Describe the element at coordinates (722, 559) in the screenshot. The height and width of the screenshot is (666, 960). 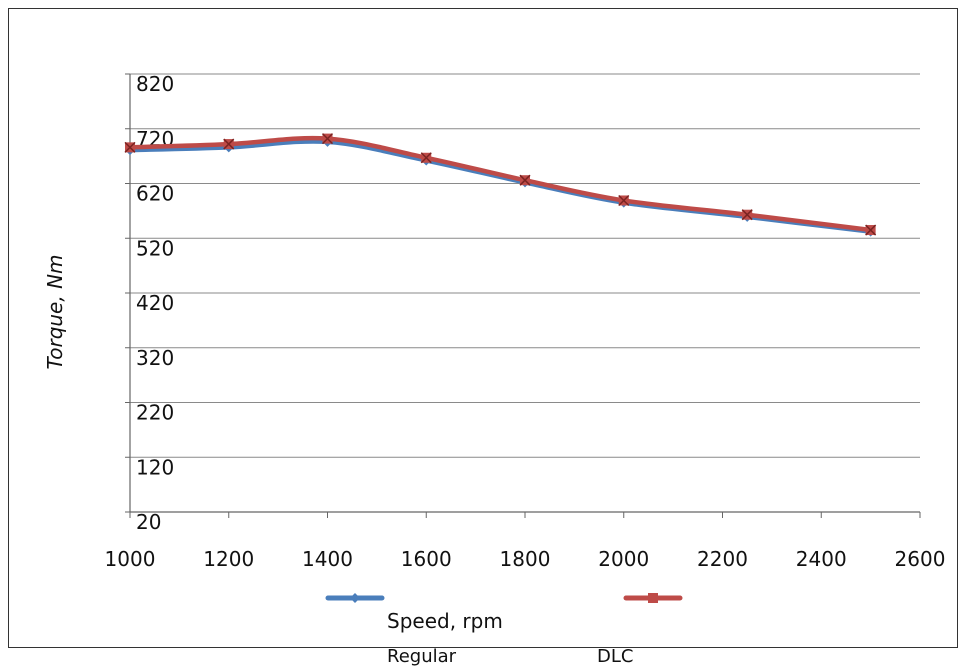
I see `x-tick-2200: 2200` at that location.